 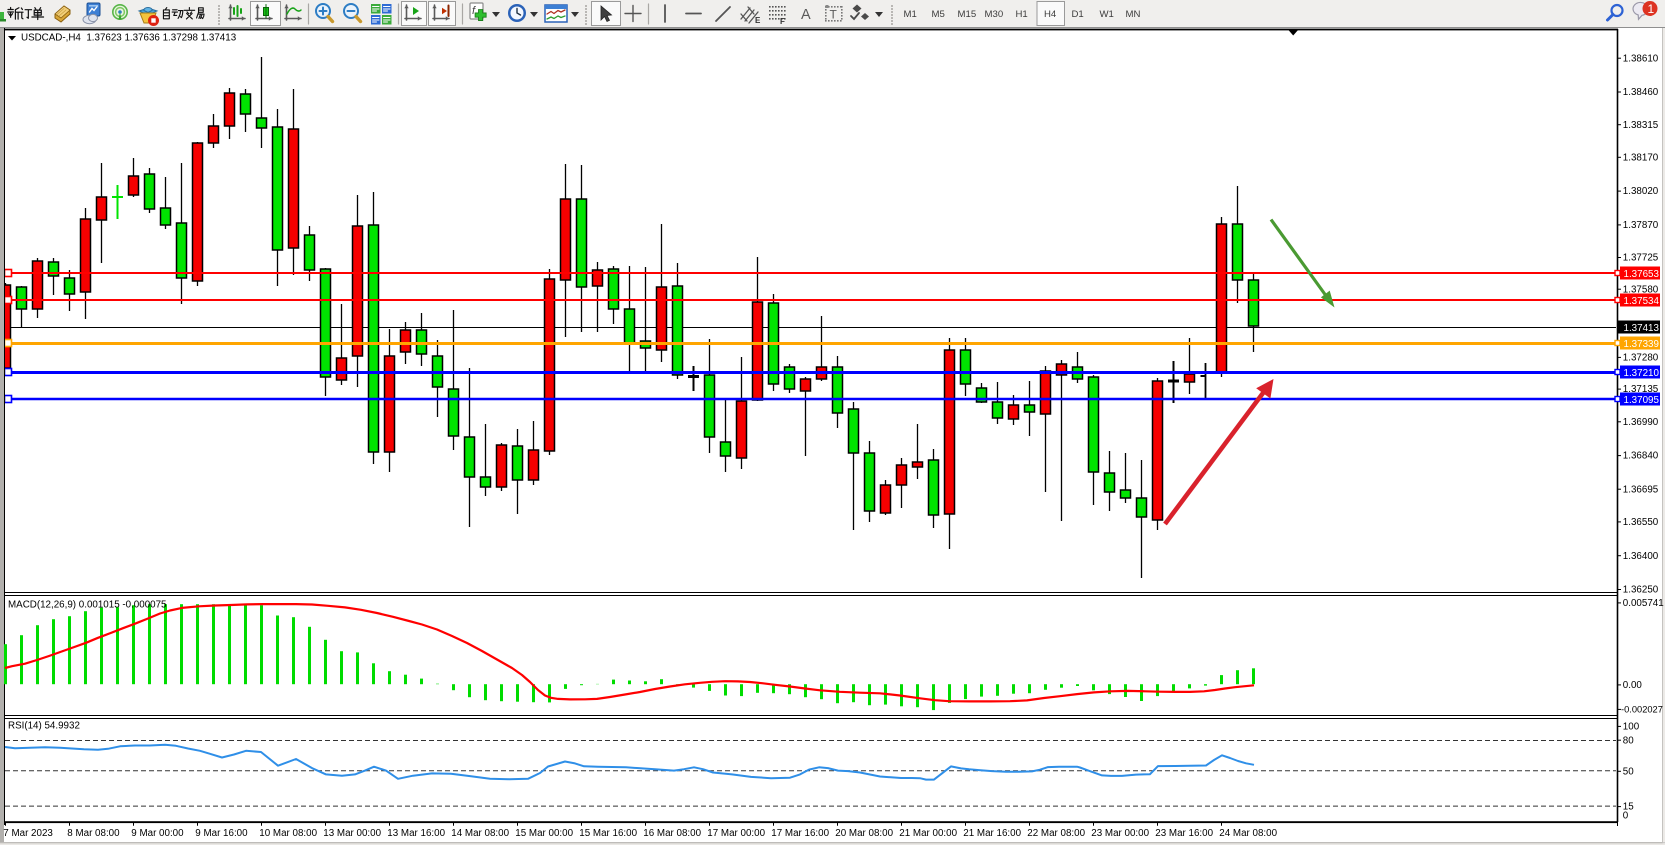 I want to click on svg-text: M5, so click(x=938, y=14).